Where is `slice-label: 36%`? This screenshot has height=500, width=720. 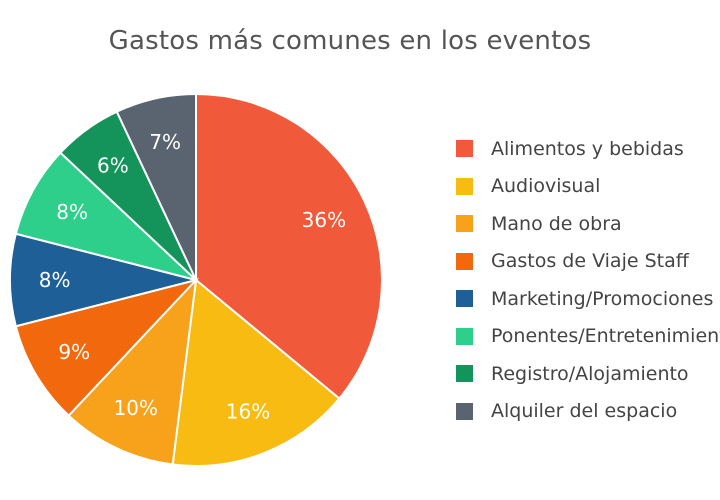 slice-label: 36% is located at coordinates (324, 220).